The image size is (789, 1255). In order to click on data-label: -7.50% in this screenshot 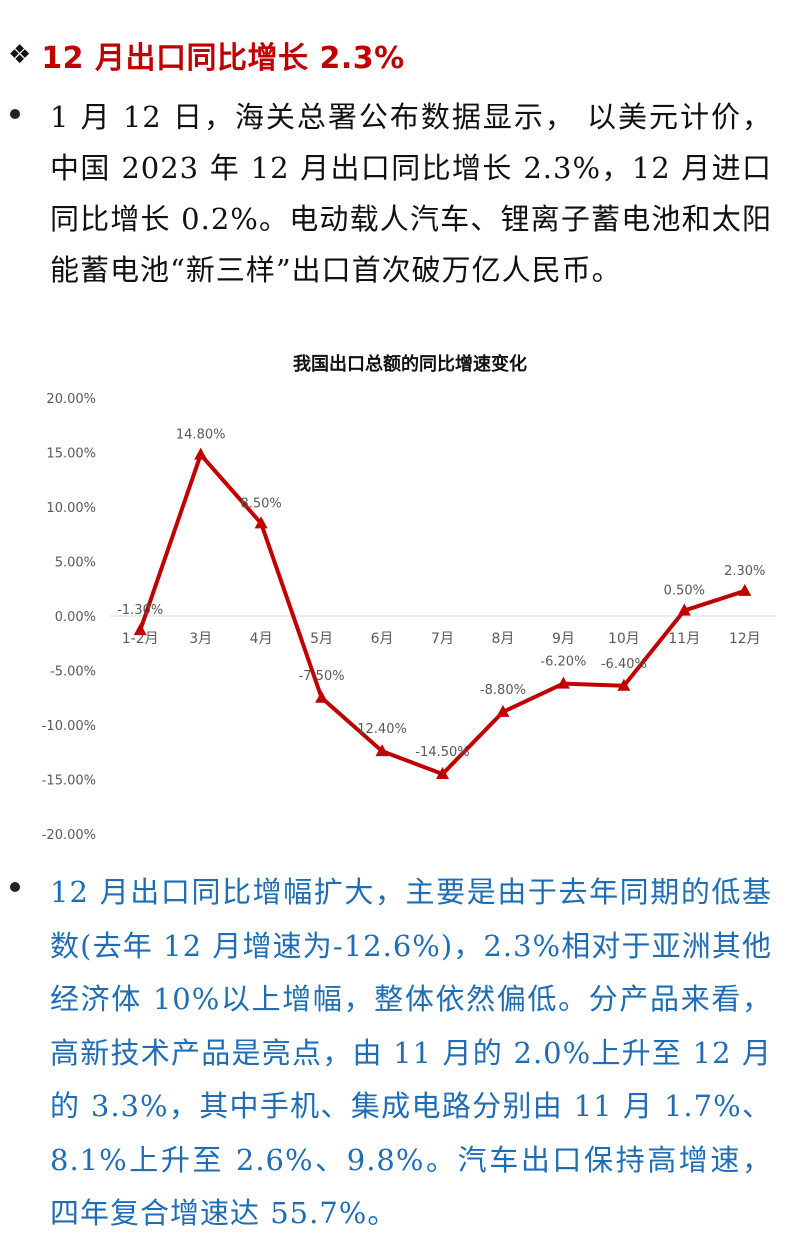, I will do `click(322, 676)`.